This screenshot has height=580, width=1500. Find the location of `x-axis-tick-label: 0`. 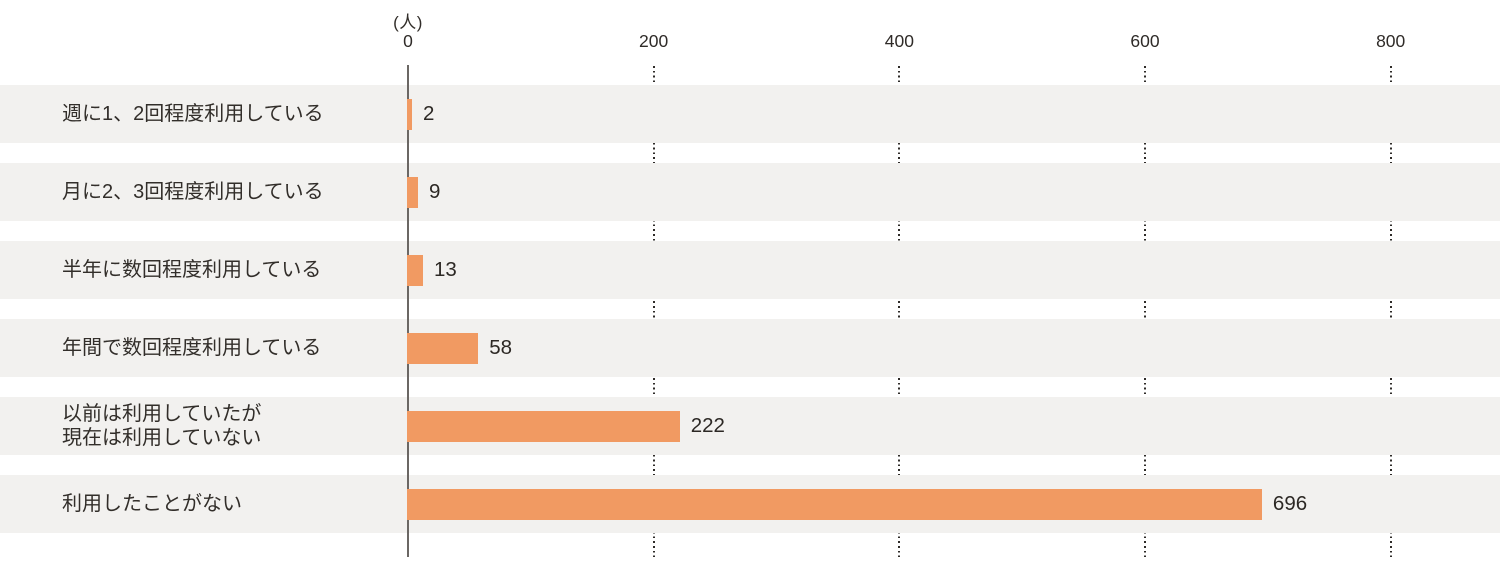

x-axis-tick-label: 0 is located at coordinates (408, 41).